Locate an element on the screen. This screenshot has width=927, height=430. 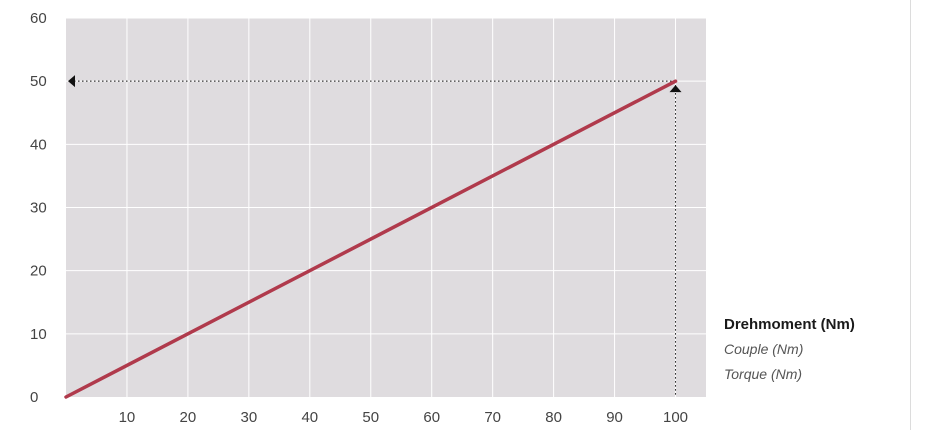
x-tick-label: 20 is located at coordinates (188, 417).